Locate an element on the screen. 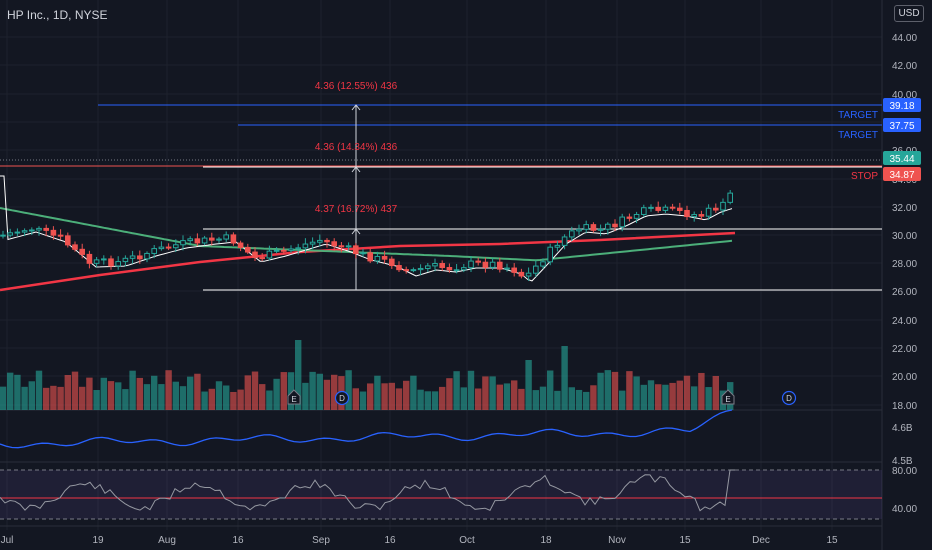 The height and width of the screenshot is (550, 932). time-axis: Jul 19 Aug 16 Sep 16 Oct 18 Nov 15 Dec 15 is located at coordinates (419, 540).